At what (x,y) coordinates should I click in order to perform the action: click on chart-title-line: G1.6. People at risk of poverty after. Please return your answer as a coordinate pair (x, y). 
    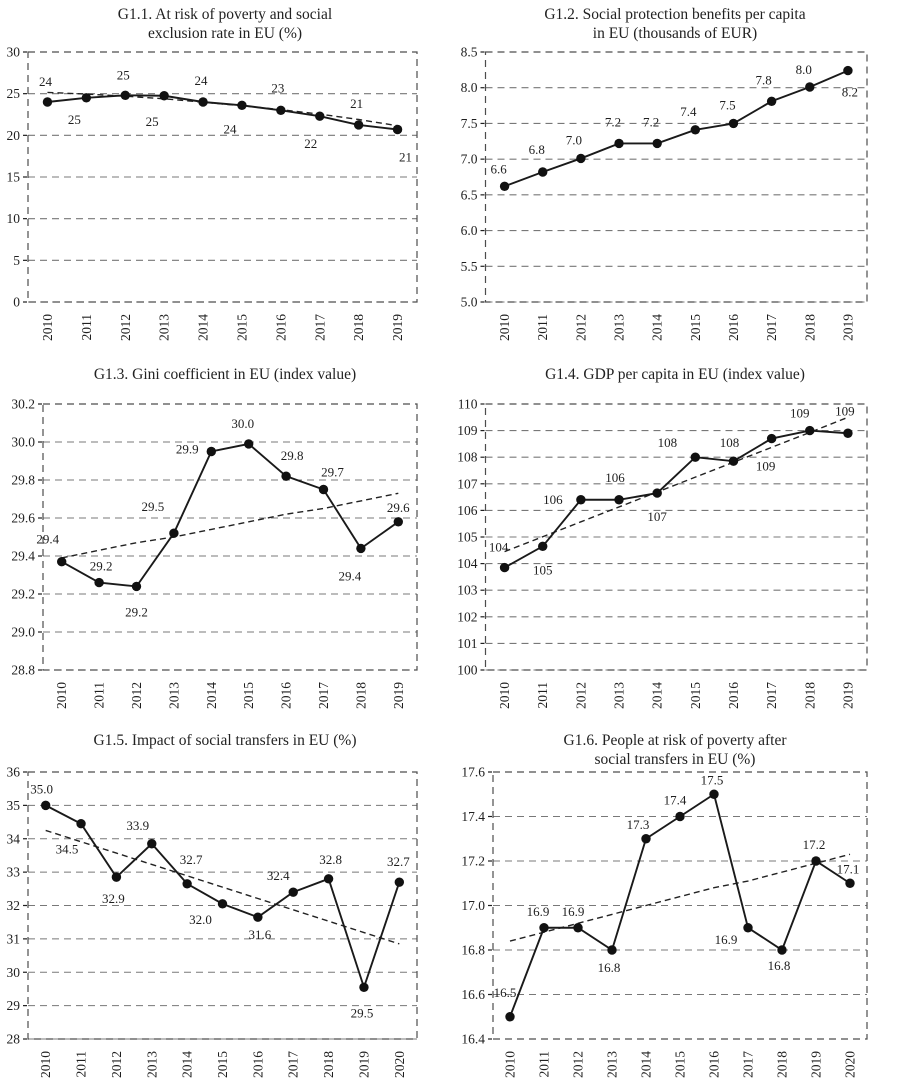
    Looking at the image, I should click on (675, 740).